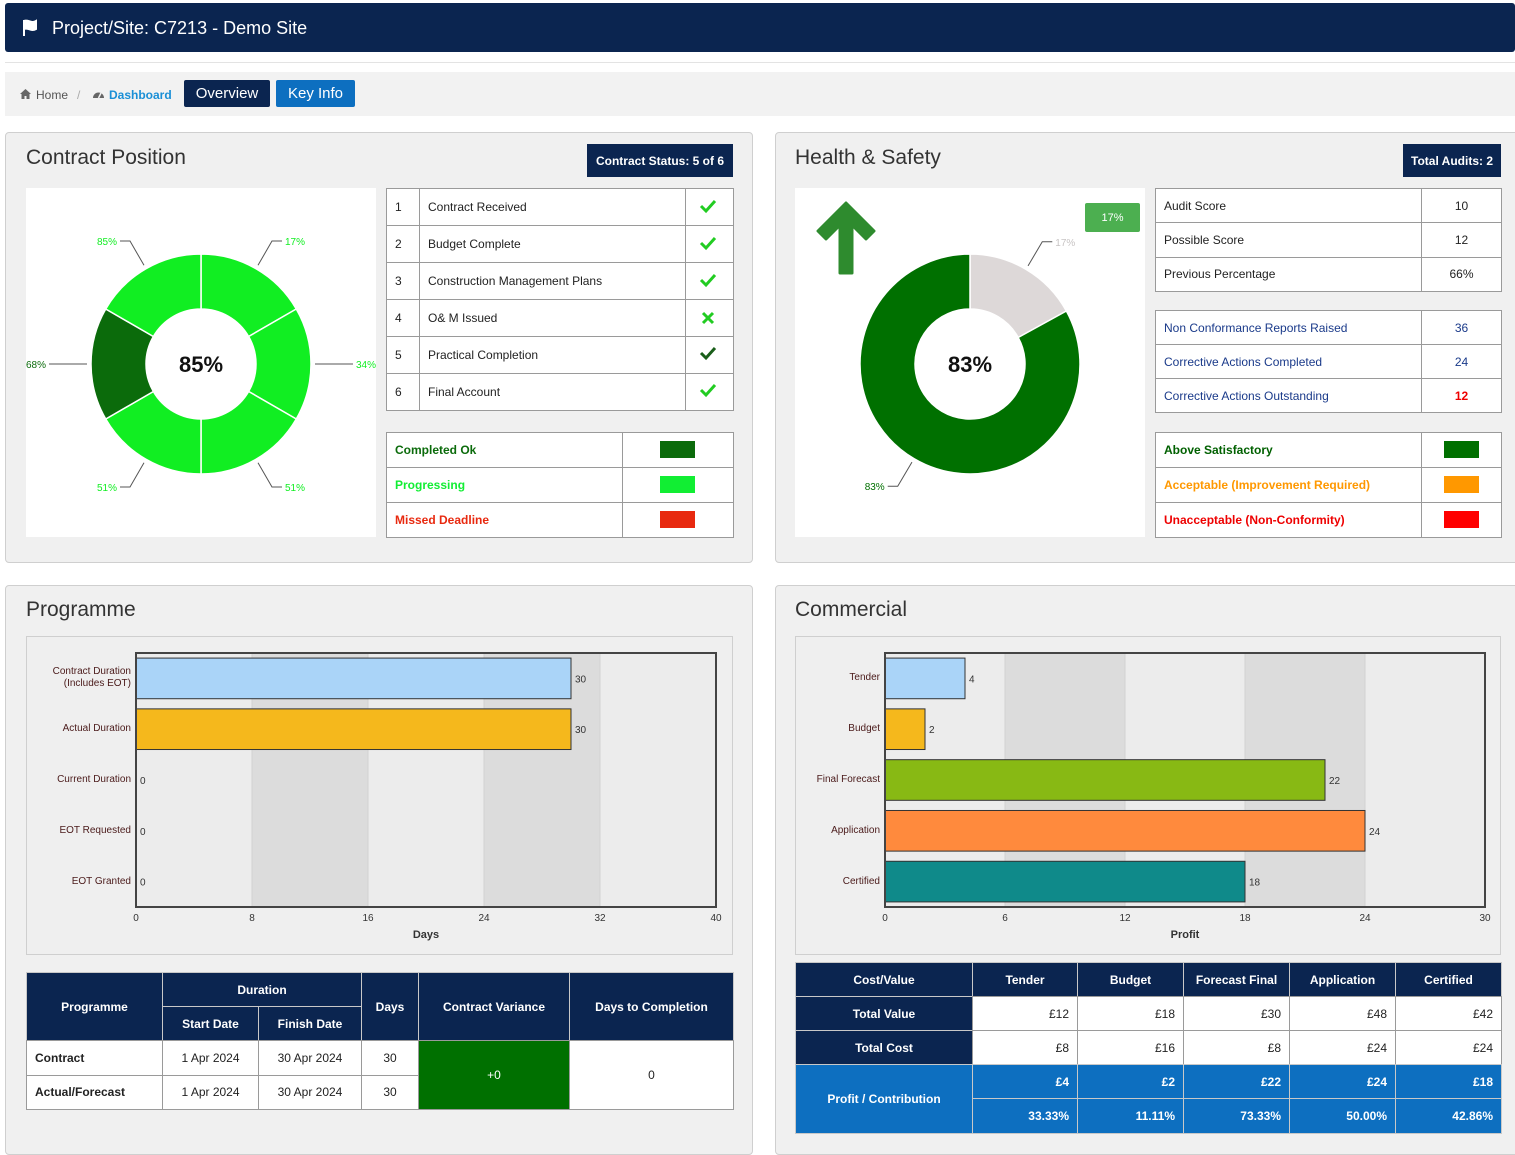 The image size is (1515, 1155). Describe the element at coordinates (96, 729) in the screenshot. I see `y-tick-label: Actual Duration` at that location.